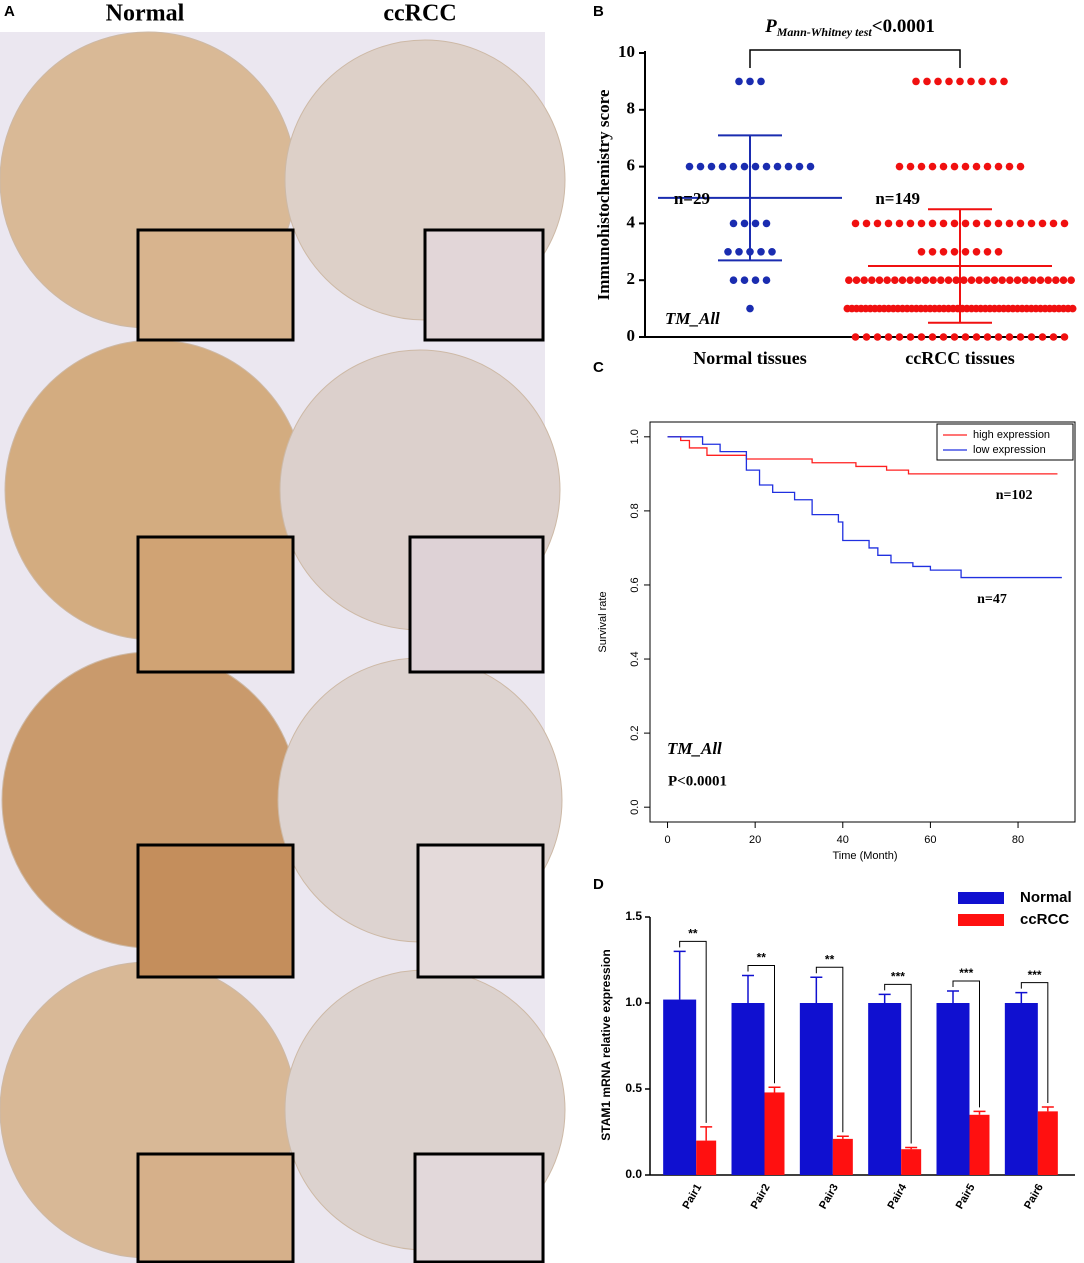 Image resolution: width=1084 pixels, height=1263 pixels. Describe the element at coordinates (692, 1196) in the screenshot. I see `x-tick-label: Pair1` at that location.